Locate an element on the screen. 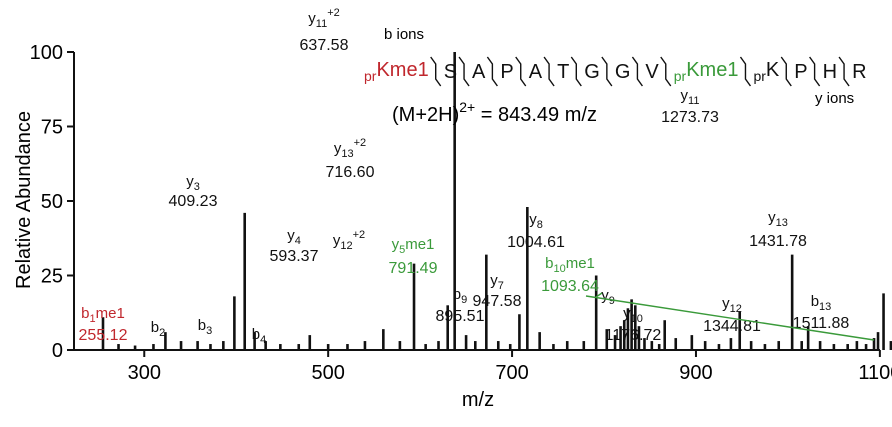  y-tick-label: 100 is located at coordinates (46, 53).